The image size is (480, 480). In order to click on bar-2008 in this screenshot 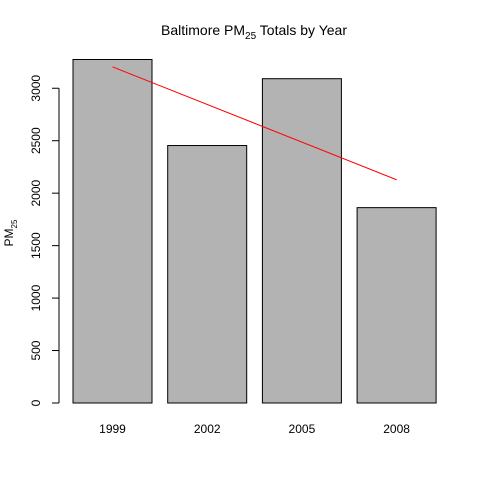, I will do `click(396, 305)`.